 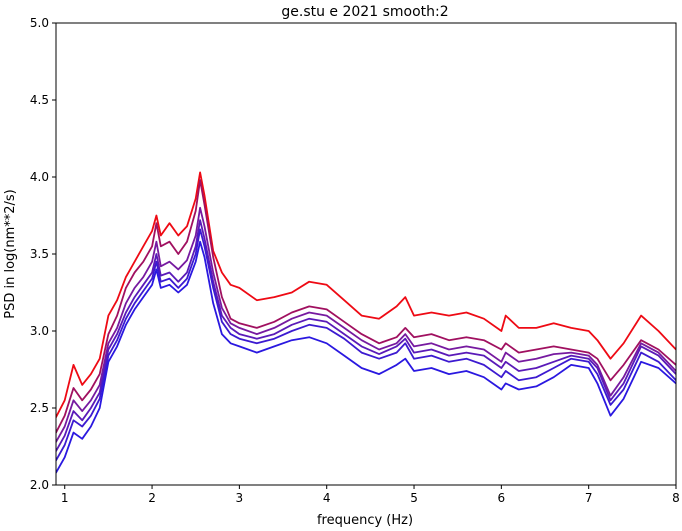 I want to click on y-axis-label: PSD in log(nm**2/s), so click(x=10, y=254).